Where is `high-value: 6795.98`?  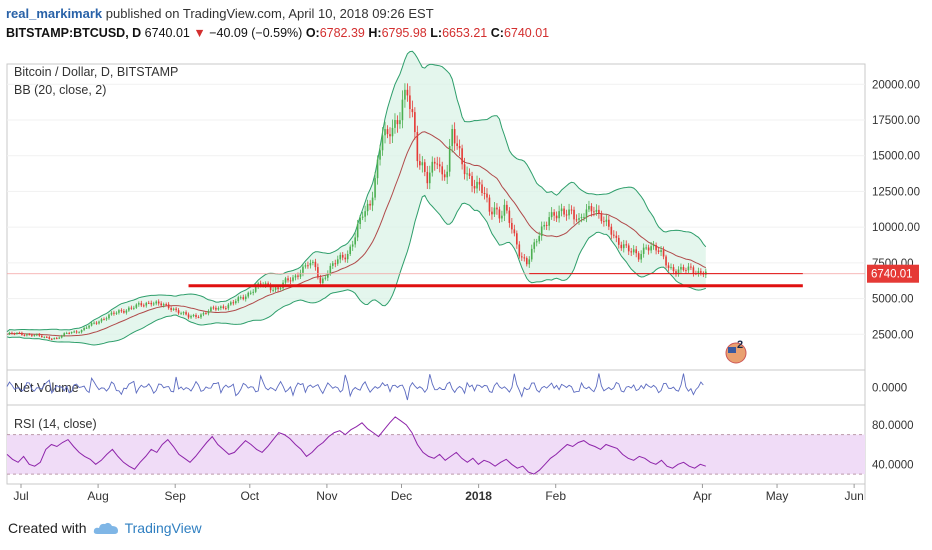
high-value: 6795.98 is located at coordinates (404, 33).